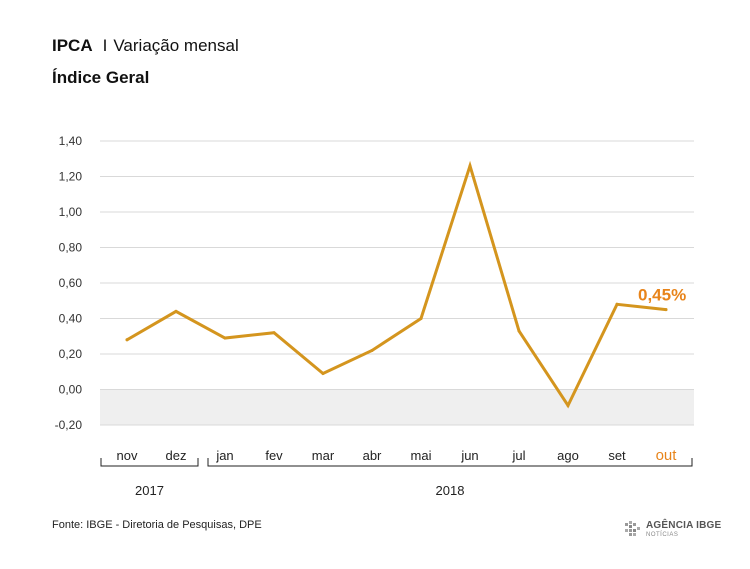 Image resolution: width=750 pixels, height=569 pixels. What do you see at coordinates (71, 390) in the screenshot?
I see `y-tick-label: 0,00` at bounding box center [71, 390].